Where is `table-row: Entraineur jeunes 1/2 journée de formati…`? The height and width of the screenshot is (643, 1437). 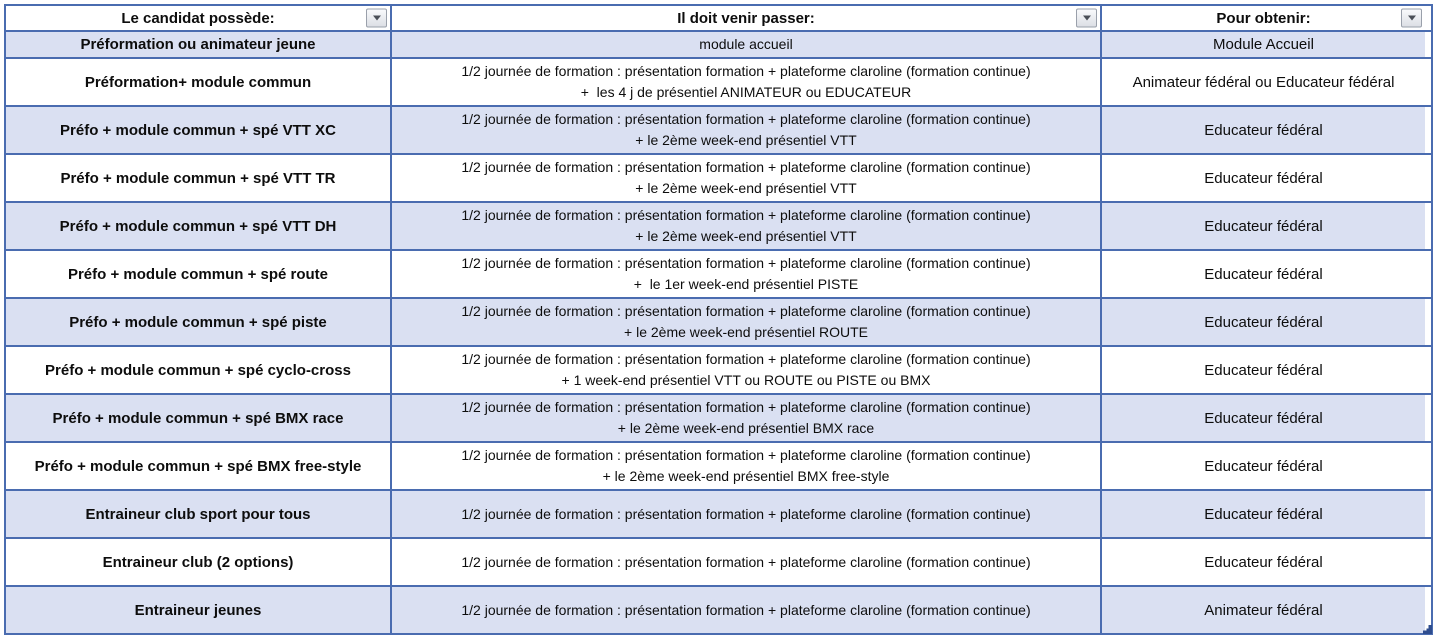 table-row: Entraineur jeunes 1/2 journée de formati… is located at coordinates (718, 609).